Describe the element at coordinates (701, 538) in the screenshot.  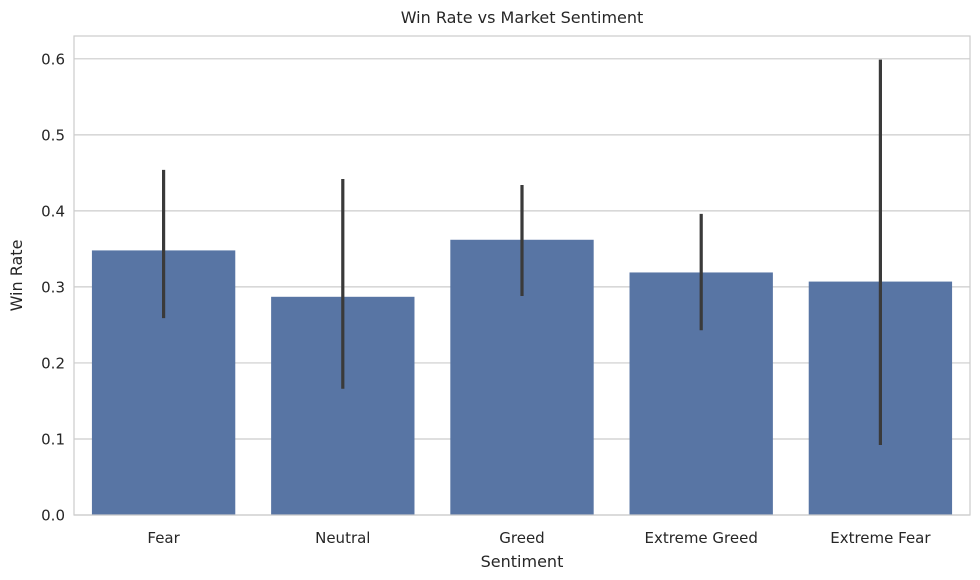
I see `x-tick-label: Extreme Greed` at that location.